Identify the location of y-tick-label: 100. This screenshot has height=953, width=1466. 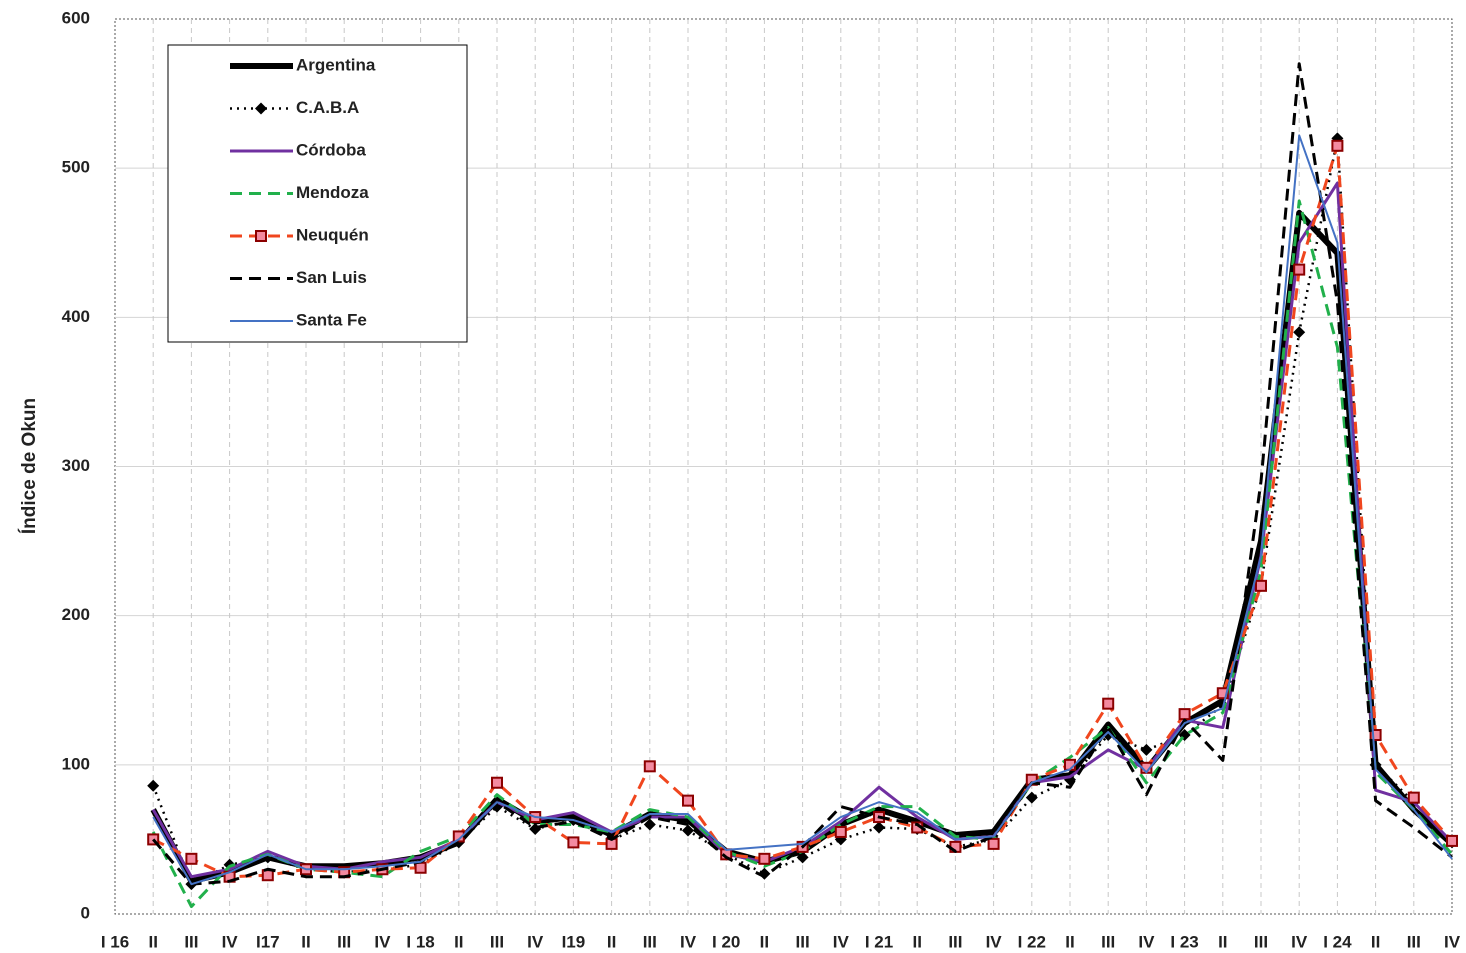
(76, 763).